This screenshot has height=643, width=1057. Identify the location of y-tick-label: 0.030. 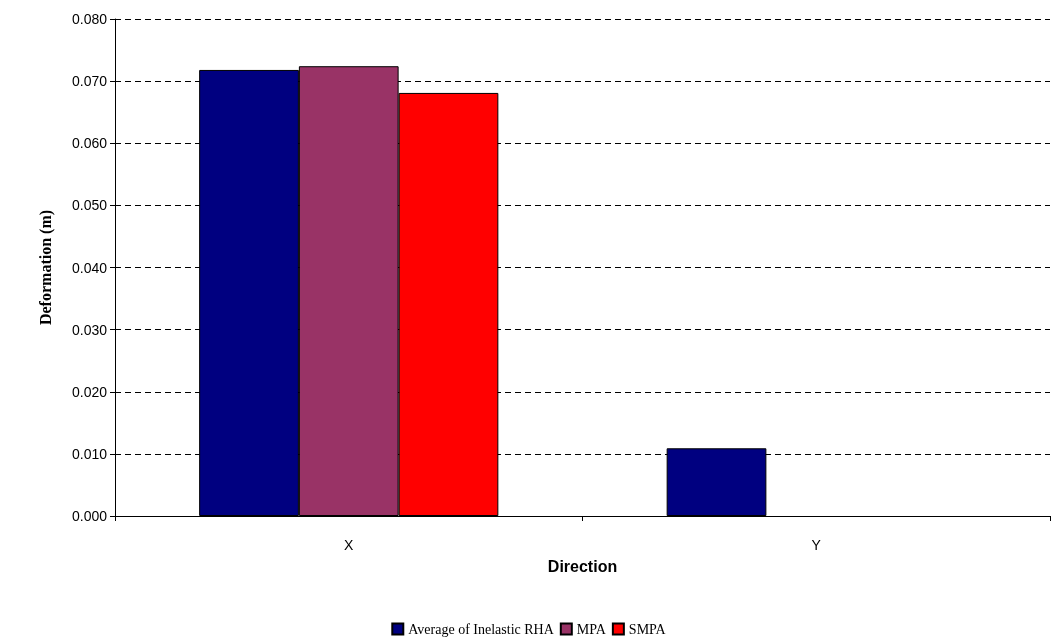
(89, 329).